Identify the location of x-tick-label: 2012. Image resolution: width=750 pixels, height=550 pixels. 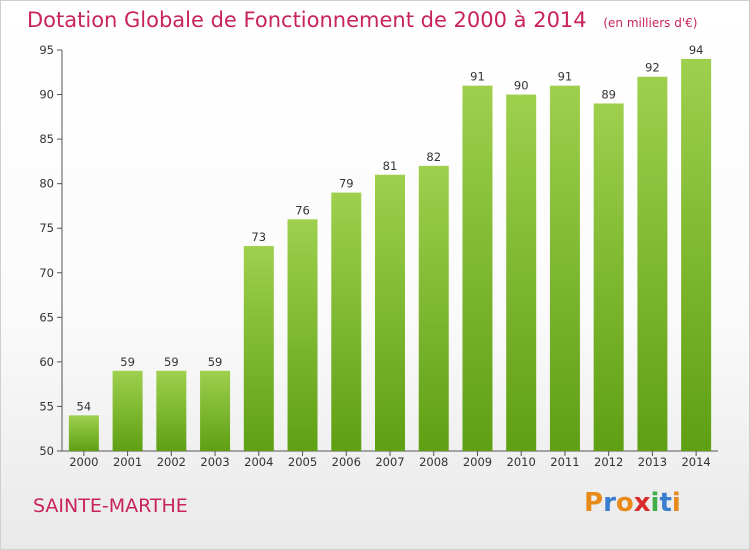
(608, 462).